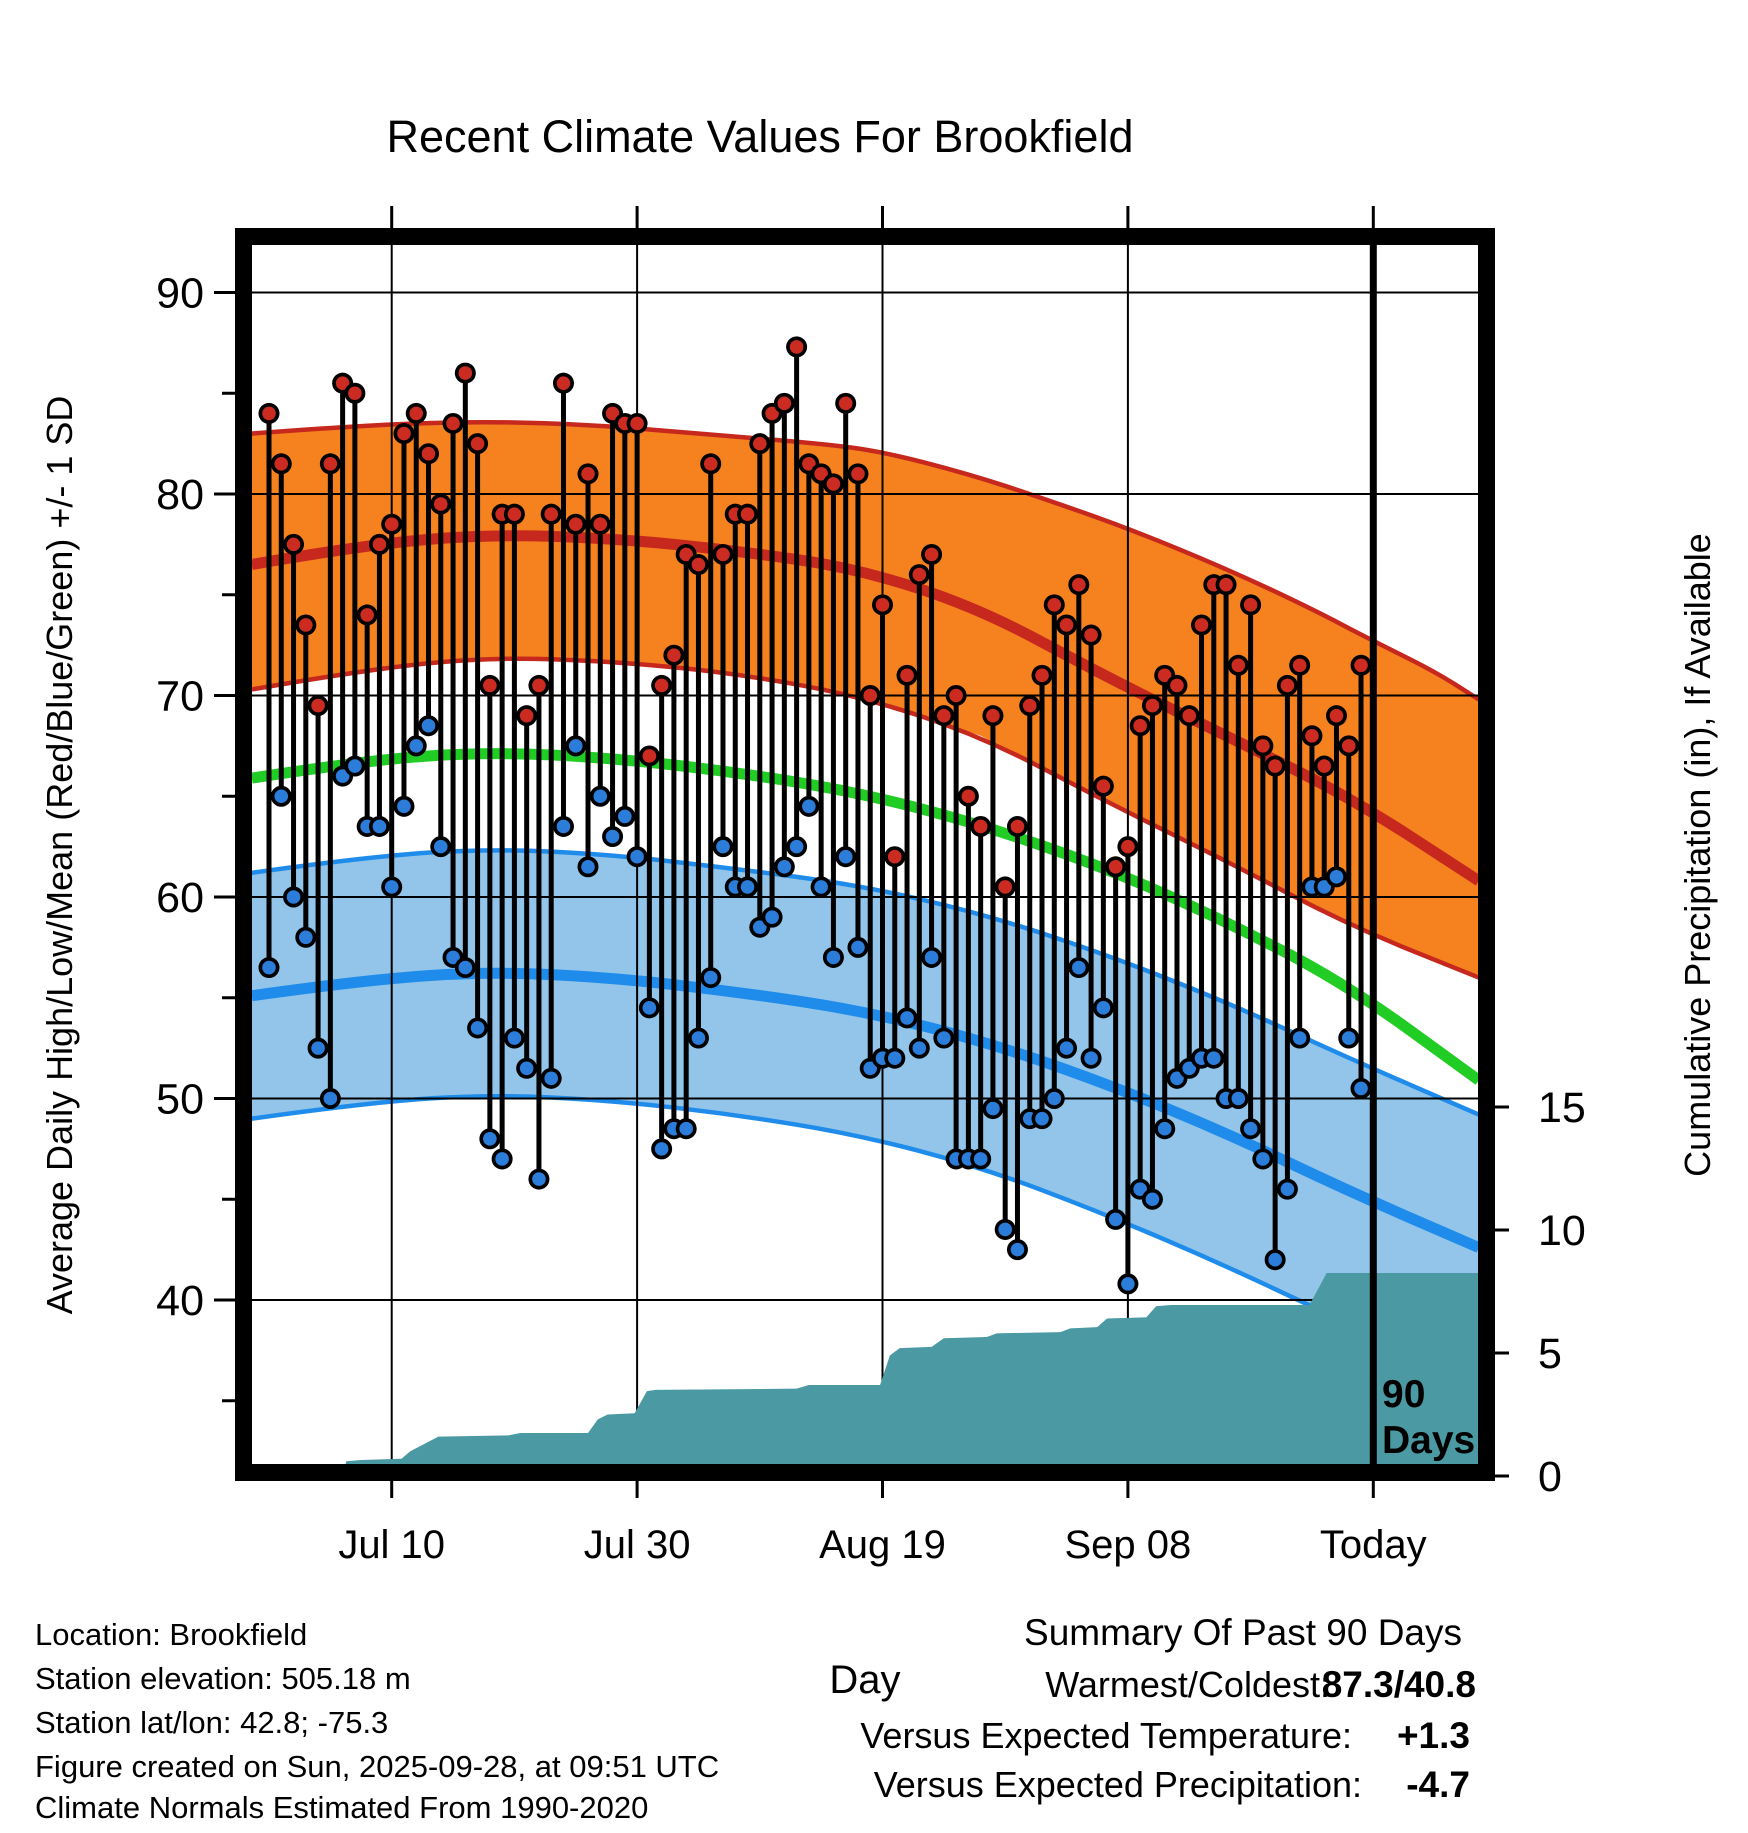 The image size is (1748, 1833). Describe the element at coordinates (180, 1301) in the screenshot. I see `y-left-tick-label: 40` at that location.